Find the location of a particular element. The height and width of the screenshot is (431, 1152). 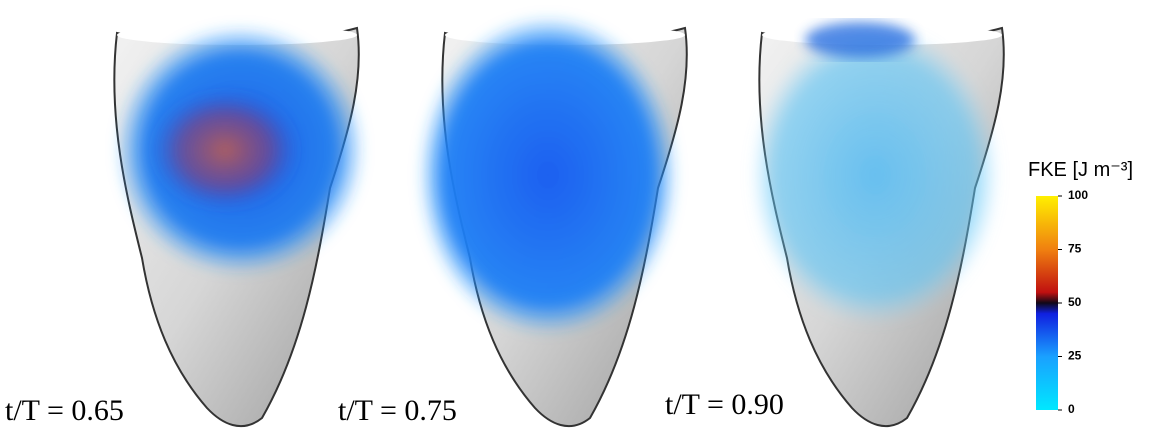

tick-label: 25 is located at coordinates (1075, 356).